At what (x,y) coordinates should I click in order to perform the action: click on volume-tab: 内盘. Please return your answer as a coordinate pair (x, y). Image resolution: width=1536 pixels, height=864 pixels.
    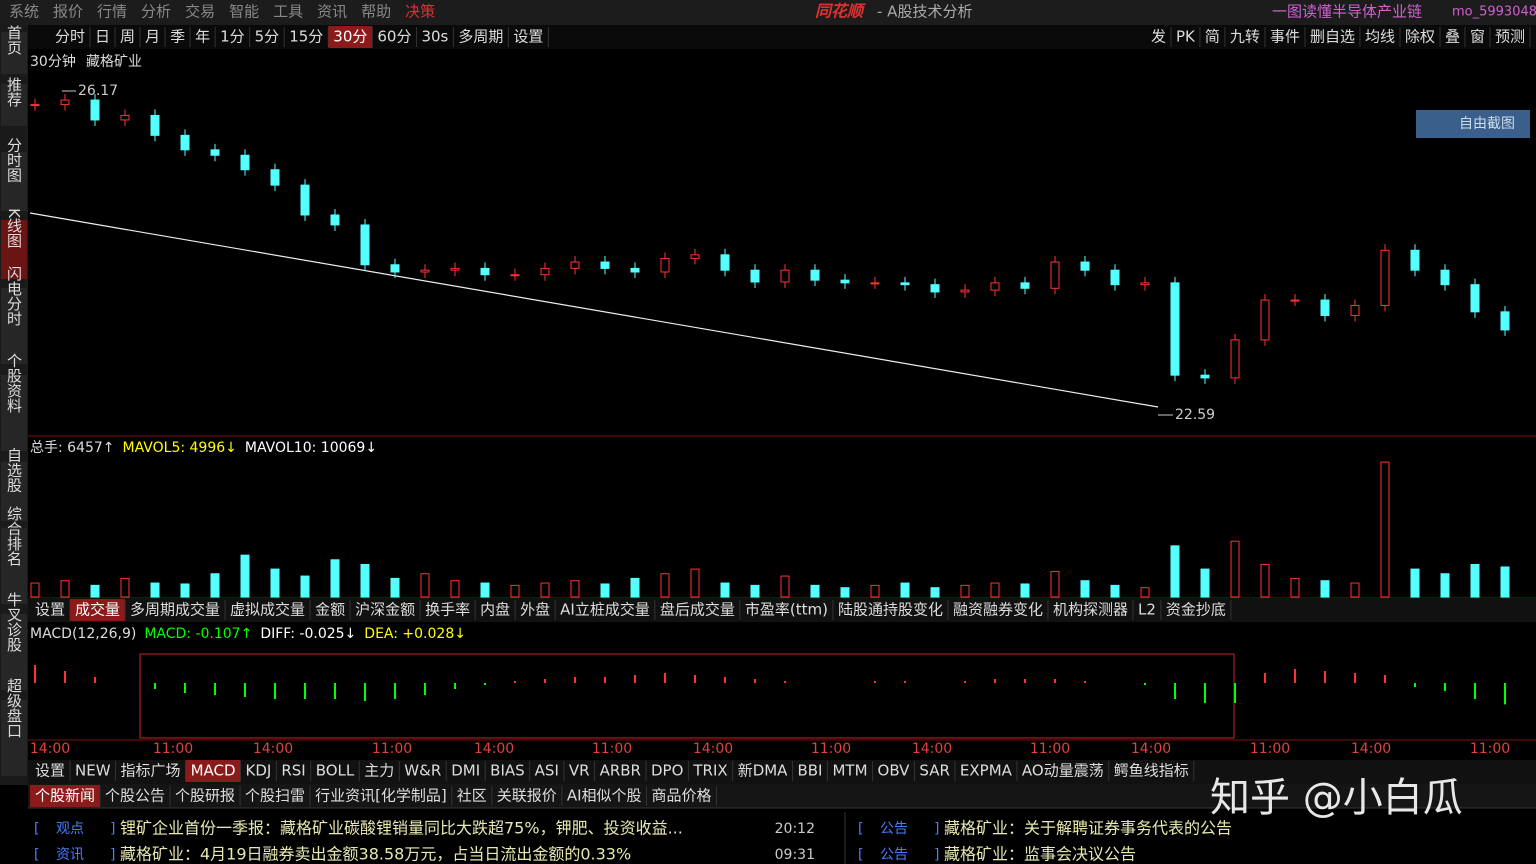
    Looking at the image, I should click on (495, 610).